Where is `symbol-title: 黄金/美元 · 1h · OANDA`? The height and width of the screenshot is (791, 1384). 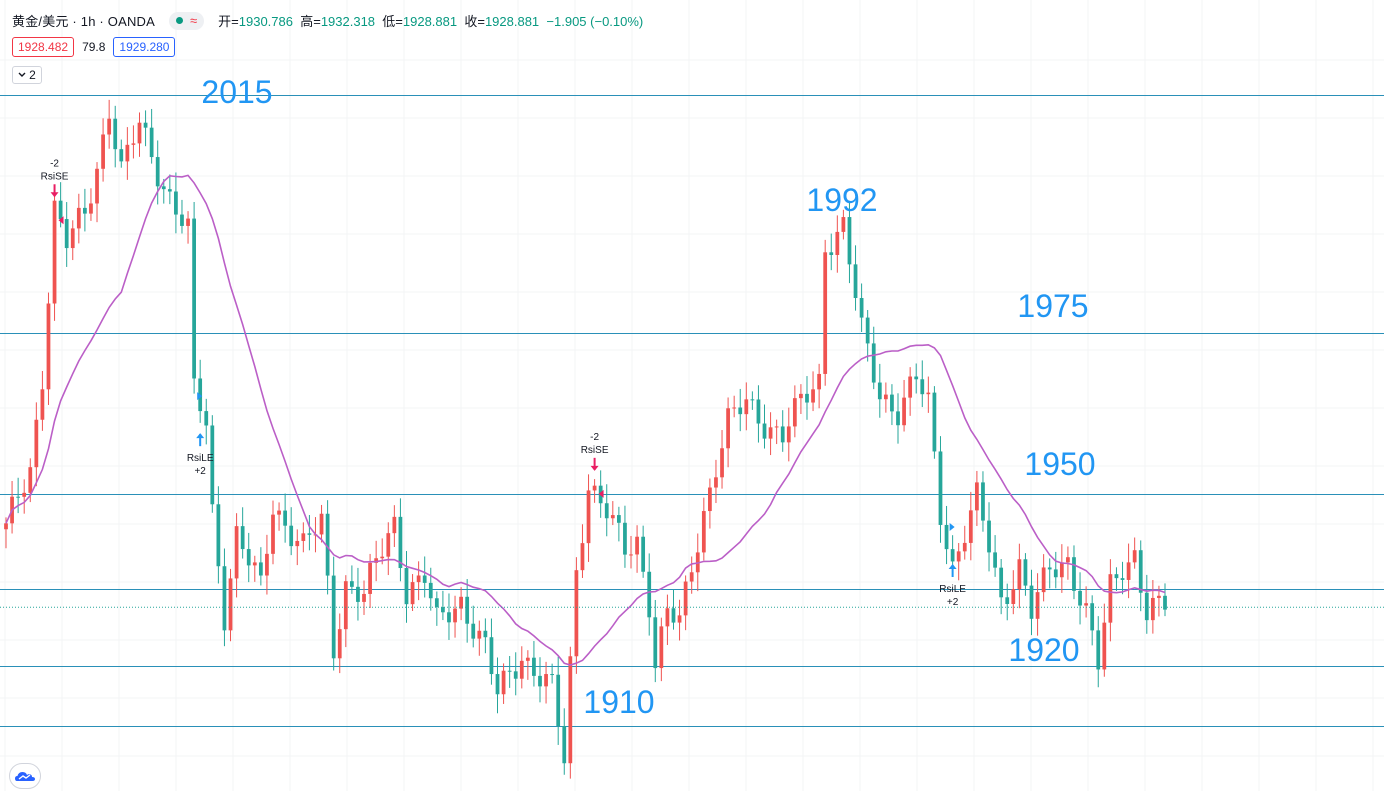
symbol-title: 黄金/美元 · 1h · OANDA is located at coordinates (84, 21).